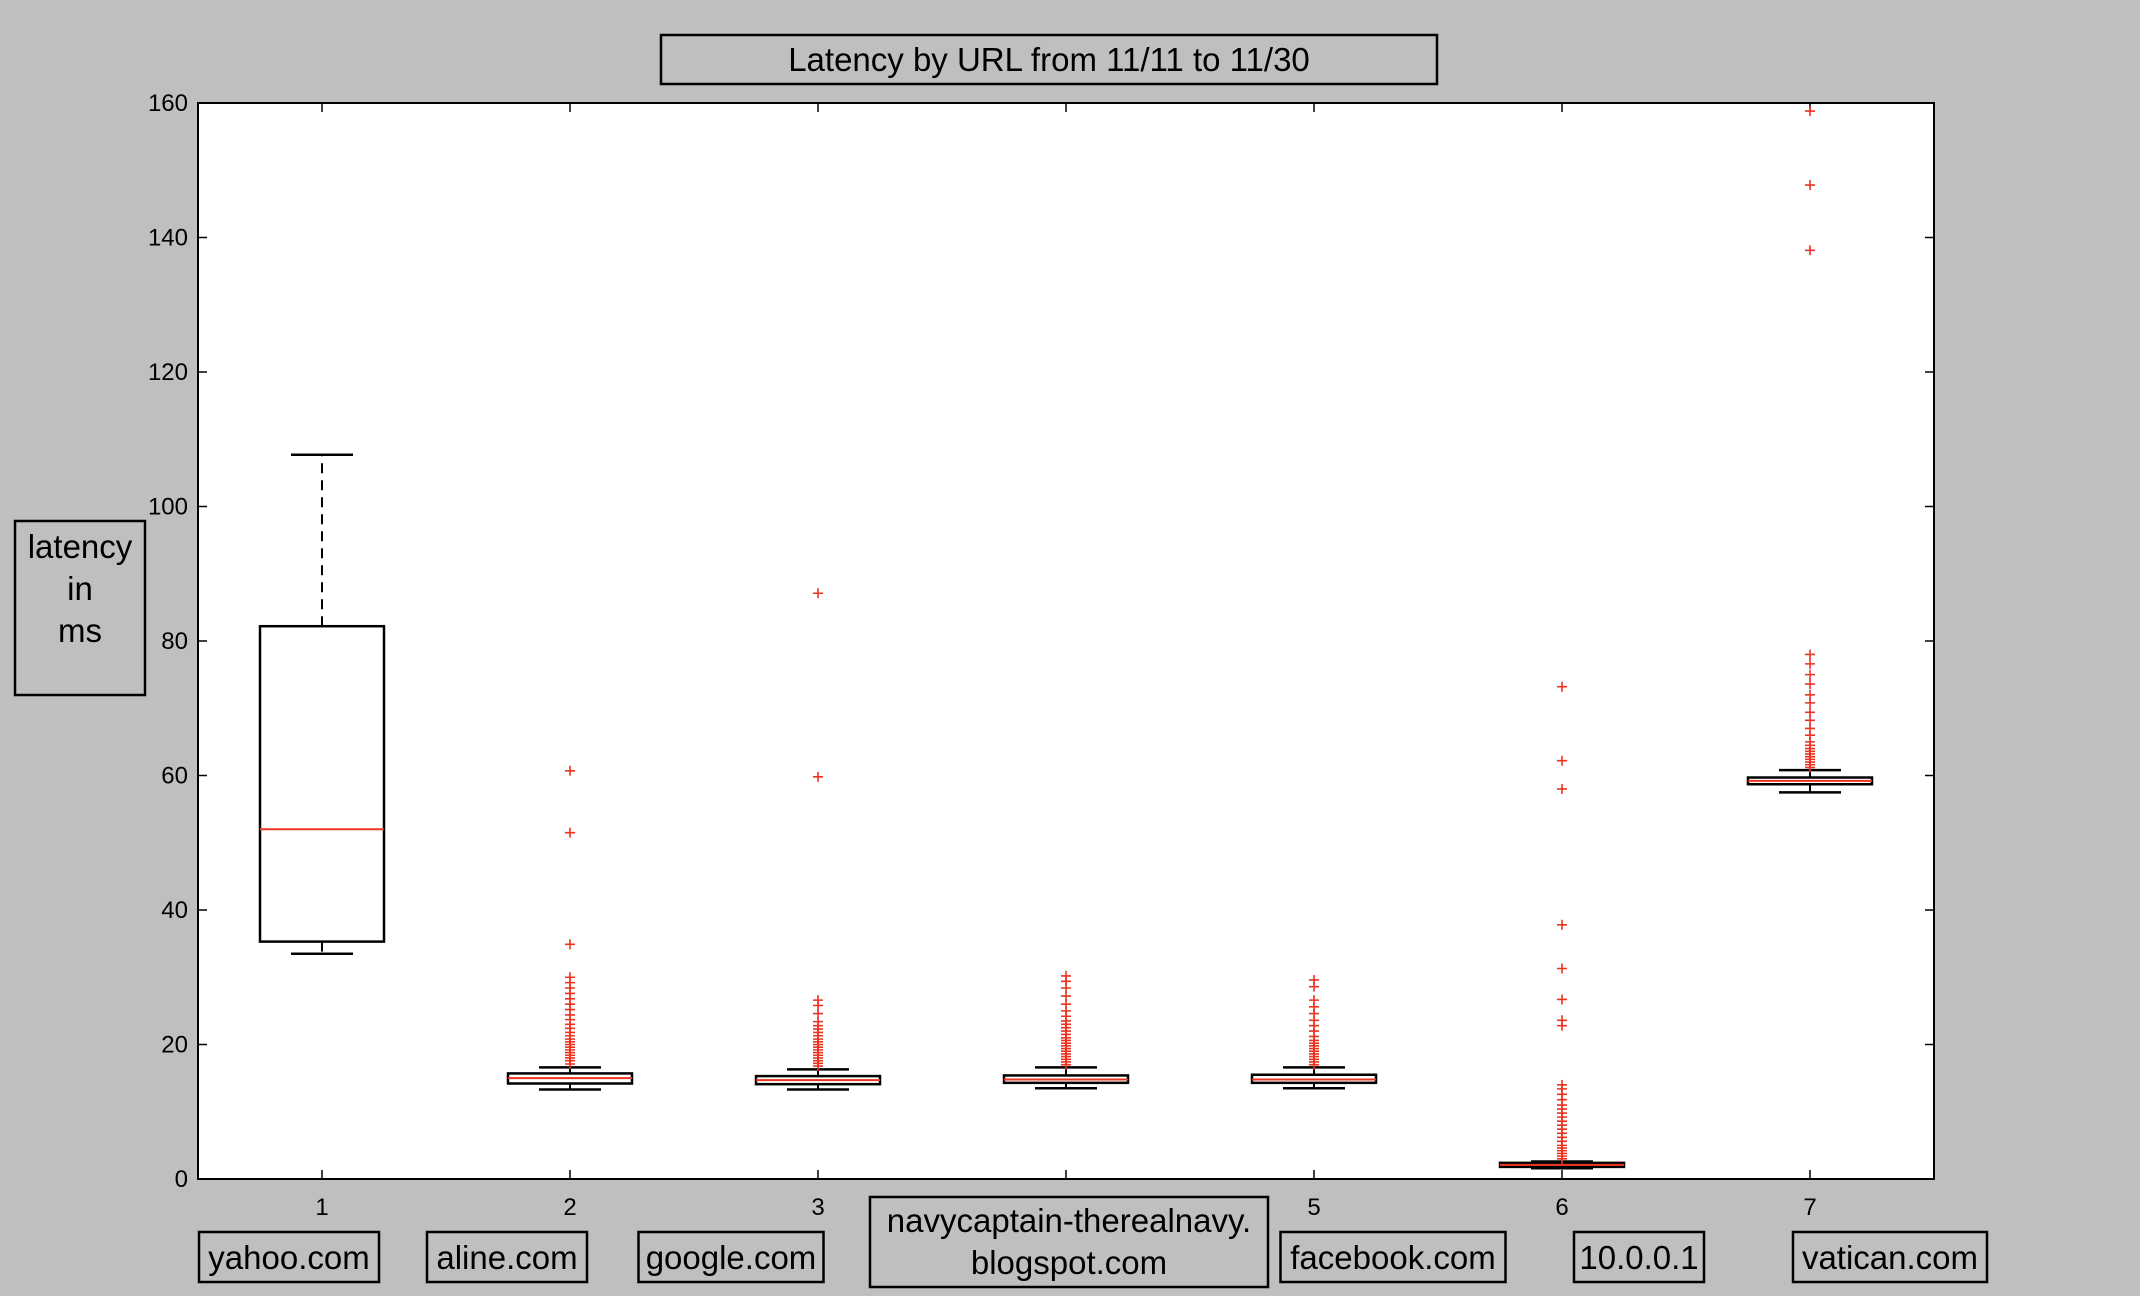 The image size is (2140, 1296). I want to click on url-label-box: facebook.com, so click(1393, 1257).